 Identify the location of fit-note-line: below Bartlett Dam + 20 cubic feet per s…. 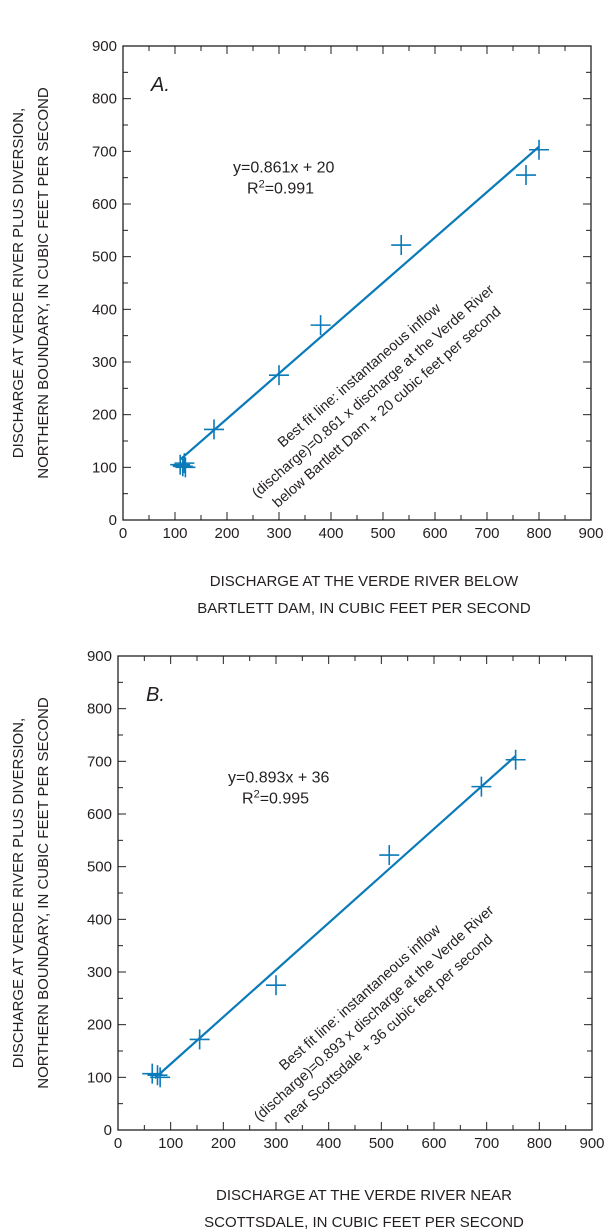
(387, 407).